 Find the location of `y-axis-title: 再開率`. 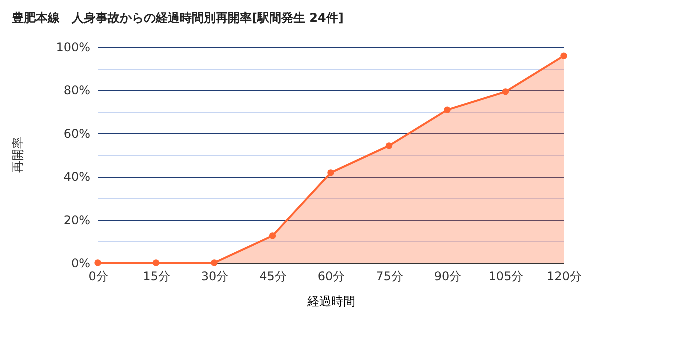

y-axis-title: 再開率 is located at coordinates (18, 155).